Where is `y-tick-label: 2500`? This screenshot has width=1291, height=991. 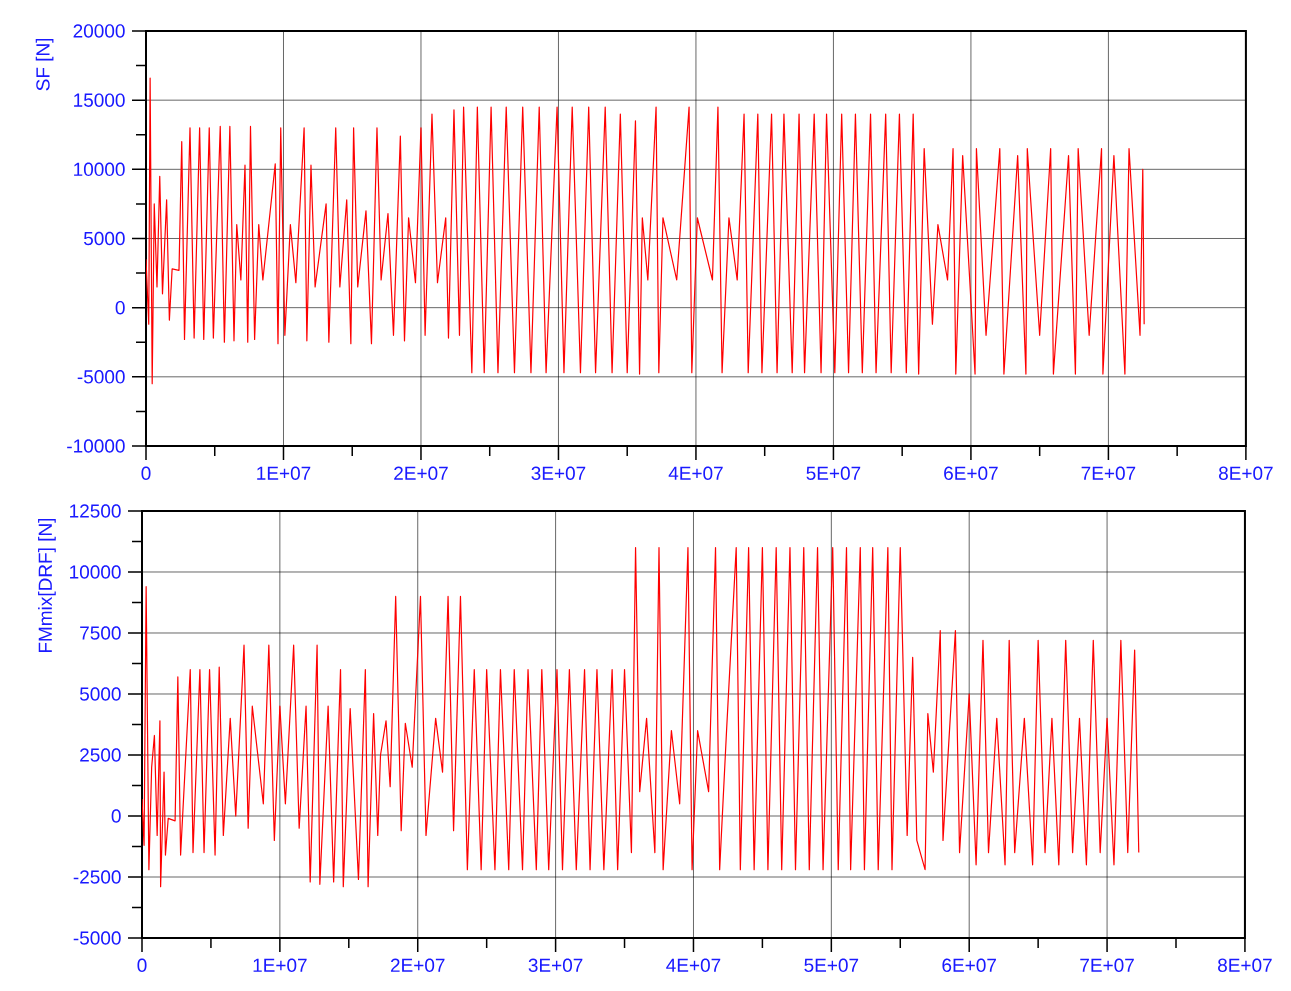 y-tick-label: 2500 is located at coordinates (100, 755).